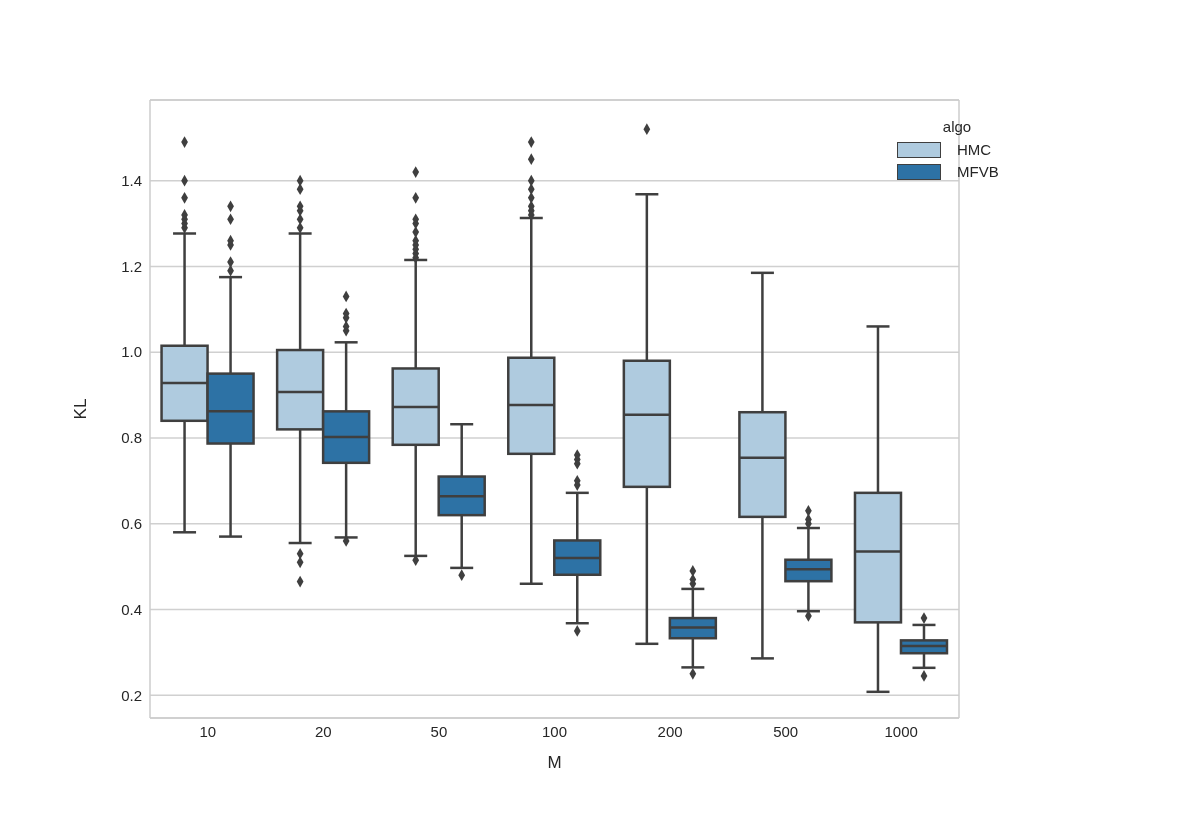  What do you see at coordinates (901, 731) in the screenshot?
I see `x-tick-label: 1000` at bounding box center [901, 731].